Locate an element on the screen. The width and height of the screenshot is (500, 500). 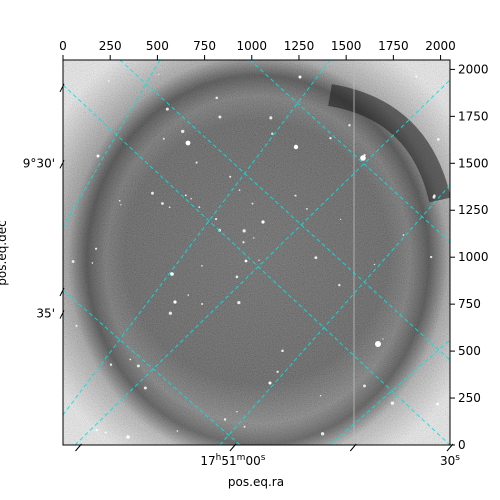
x-axis-top: 0 250 500 750 1000 1250 1500 1750 2000 is located at coordinates (257, 49).